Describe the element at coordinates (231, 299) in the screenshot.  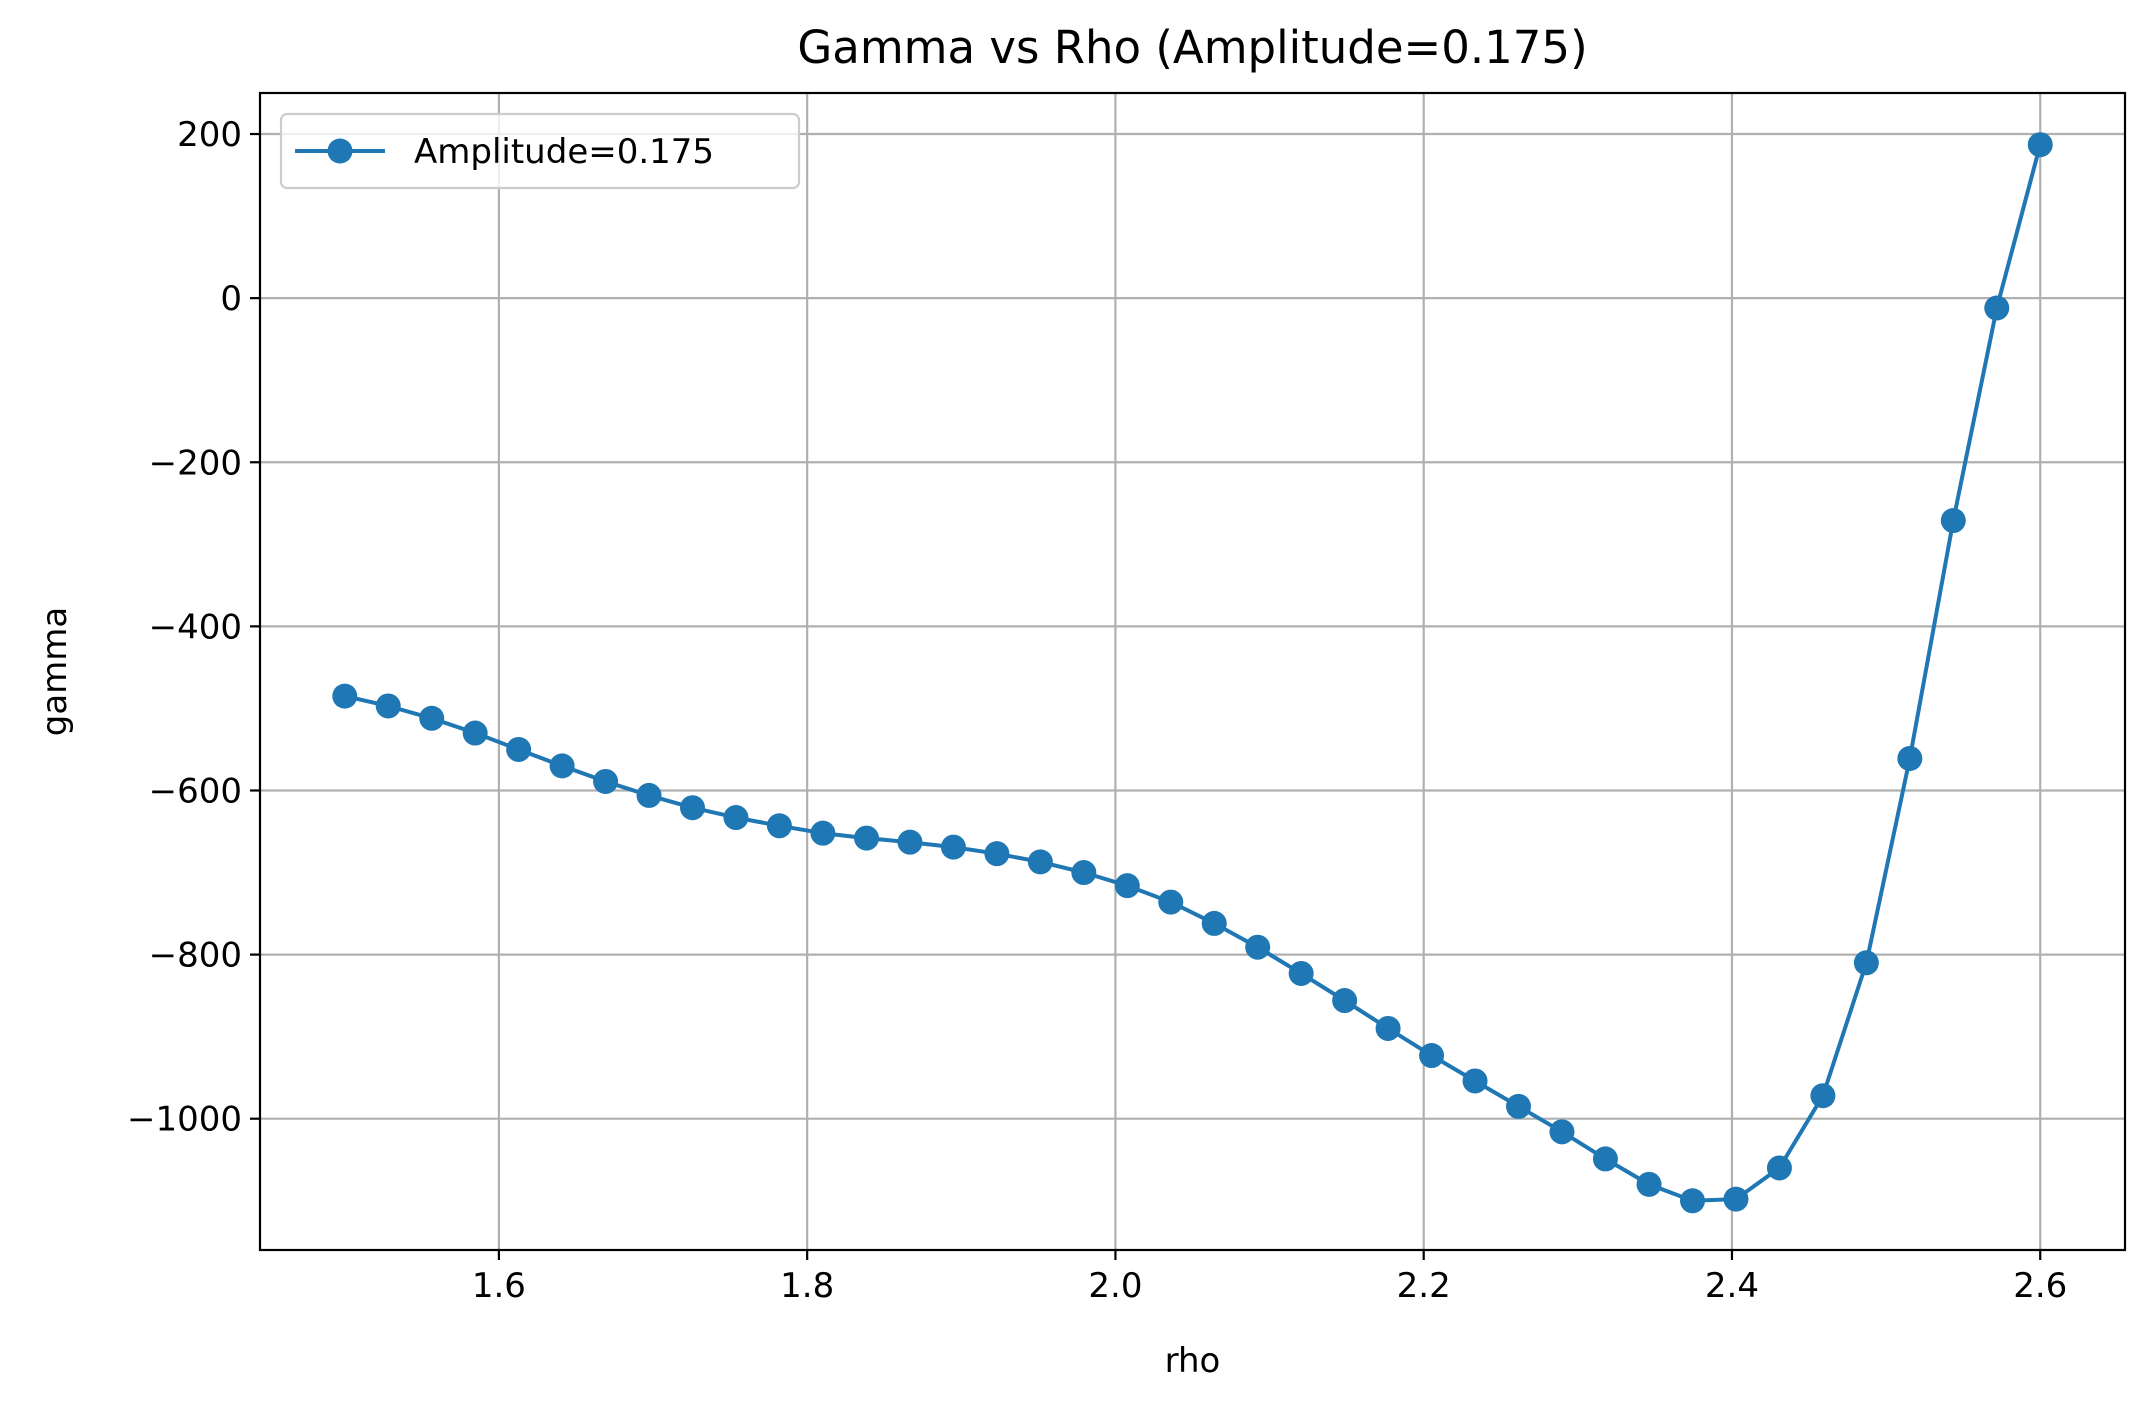
I see `y-tick-label: 0` at that location.